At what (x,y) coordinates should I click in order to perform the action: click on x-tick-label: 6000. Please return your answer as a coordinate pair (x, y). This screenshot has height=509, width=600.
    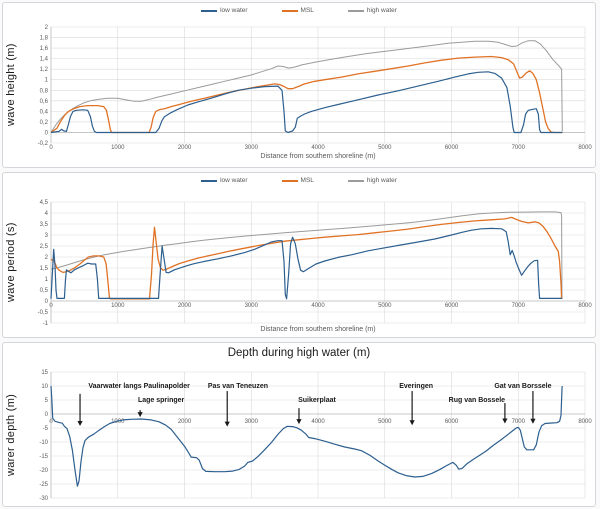
    Looking at the image, I should click on (452, 148).